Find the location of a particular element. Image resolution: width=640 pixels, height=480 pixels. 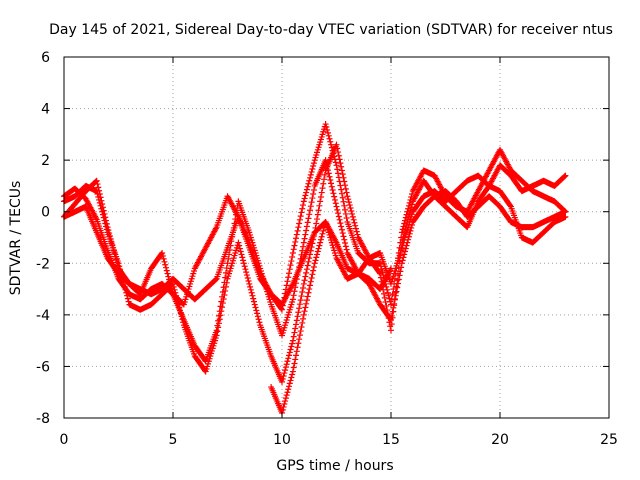

y-tick-label: -8 is located at coordinates (43, 419).